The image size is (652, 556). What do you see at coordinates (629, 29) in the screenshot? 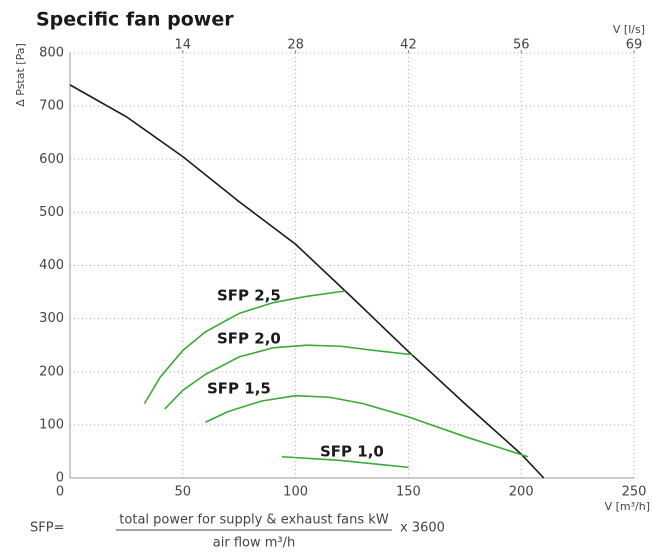
I see `x2-axis-label: V [l/s]` at bounding box center [629, 29].